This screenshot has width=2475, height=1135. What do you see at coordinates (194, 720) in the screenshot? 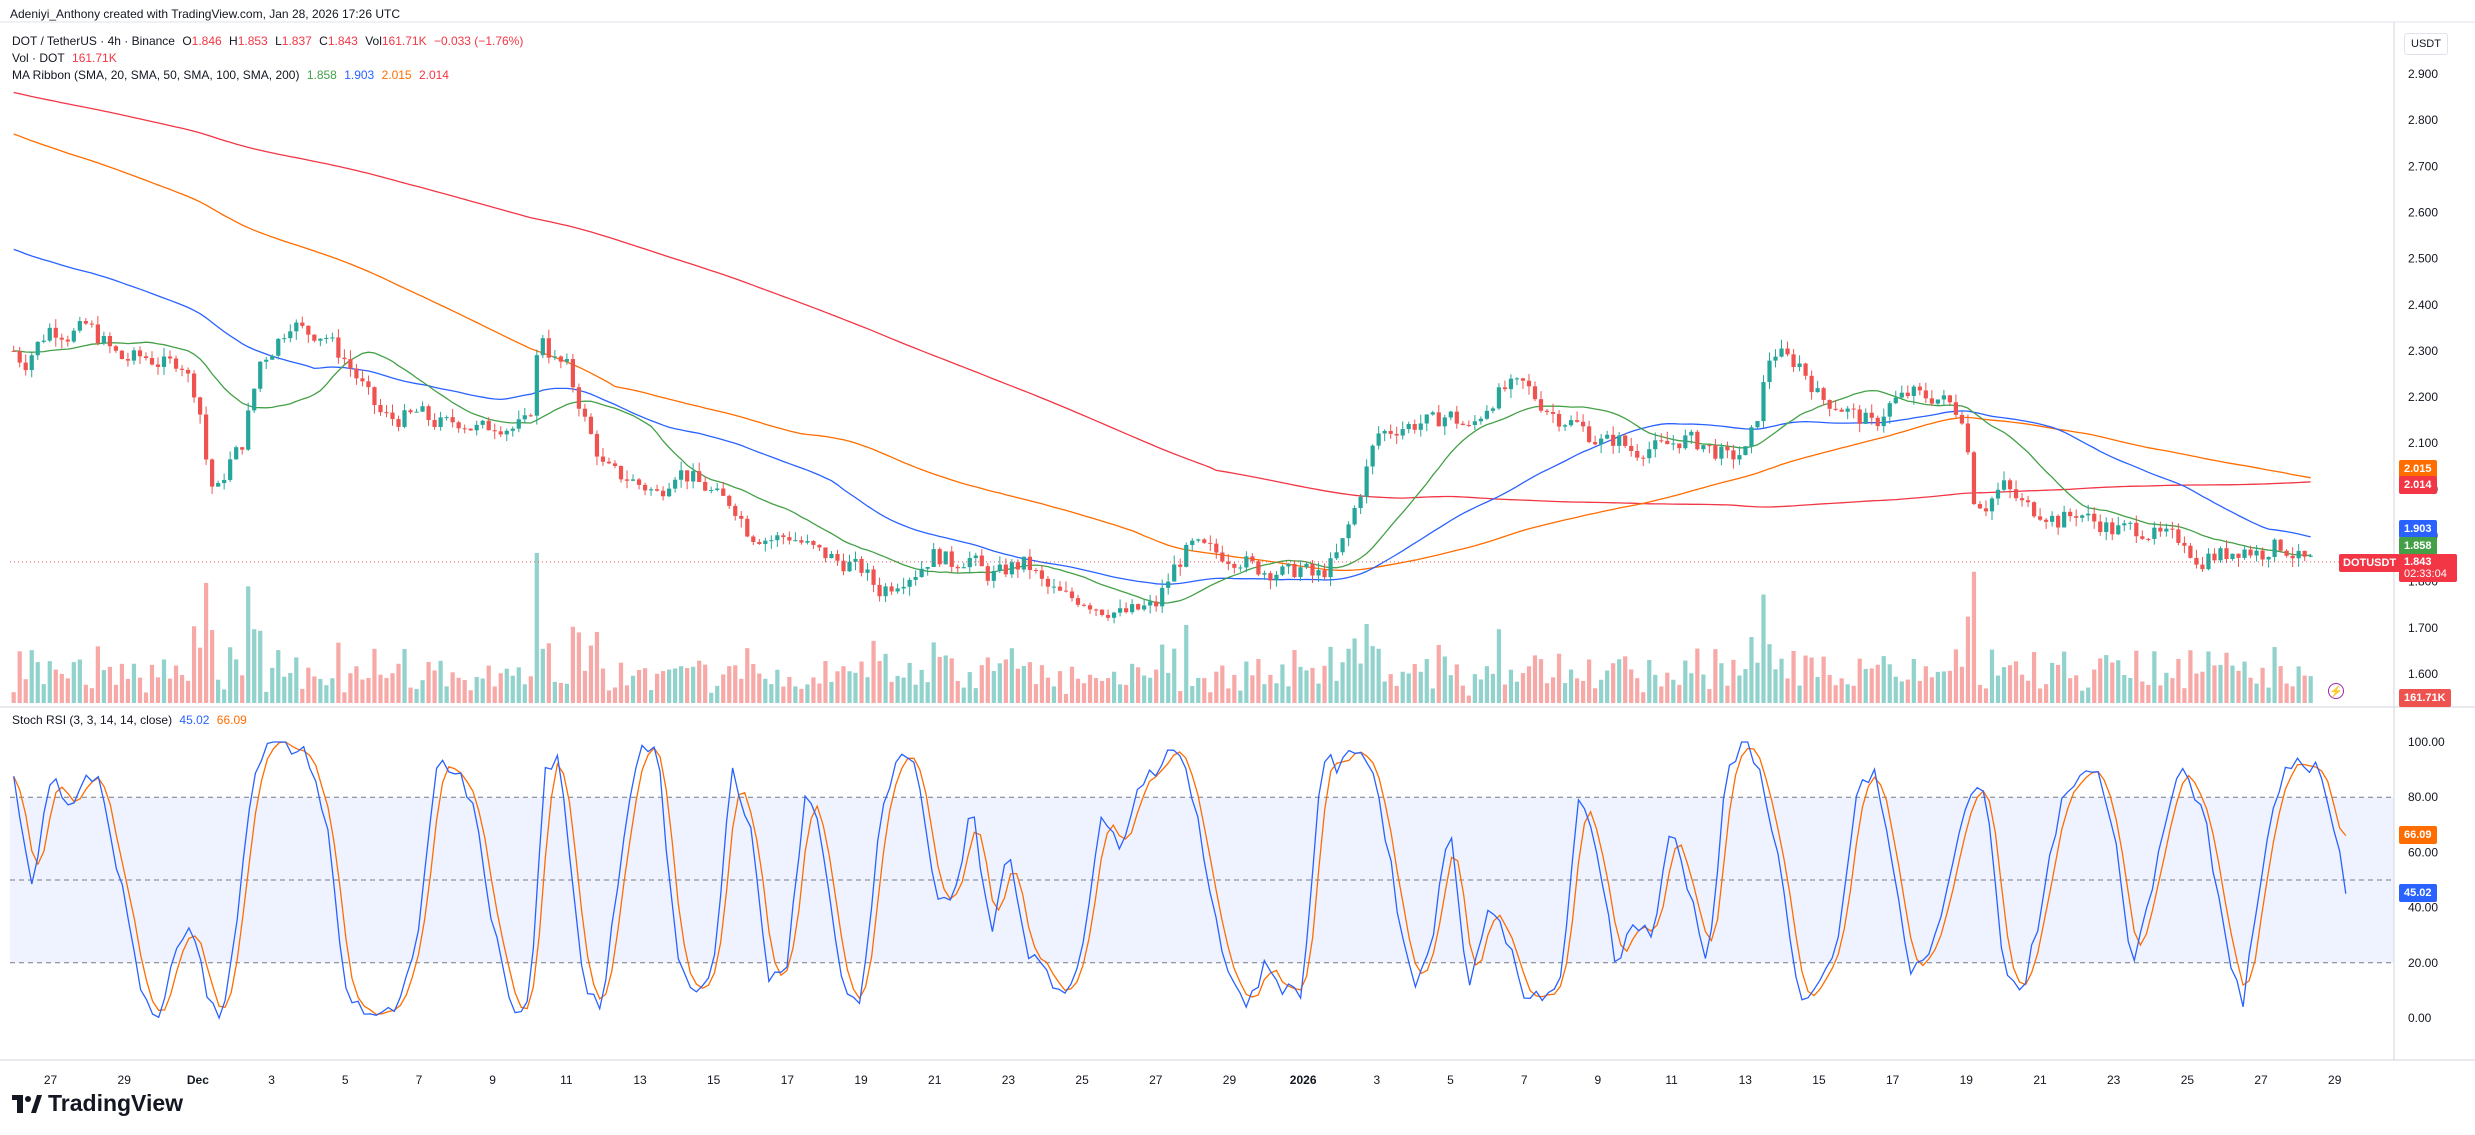
I see `stoch-k-value: 45.02` at bounding box center [194, 720].